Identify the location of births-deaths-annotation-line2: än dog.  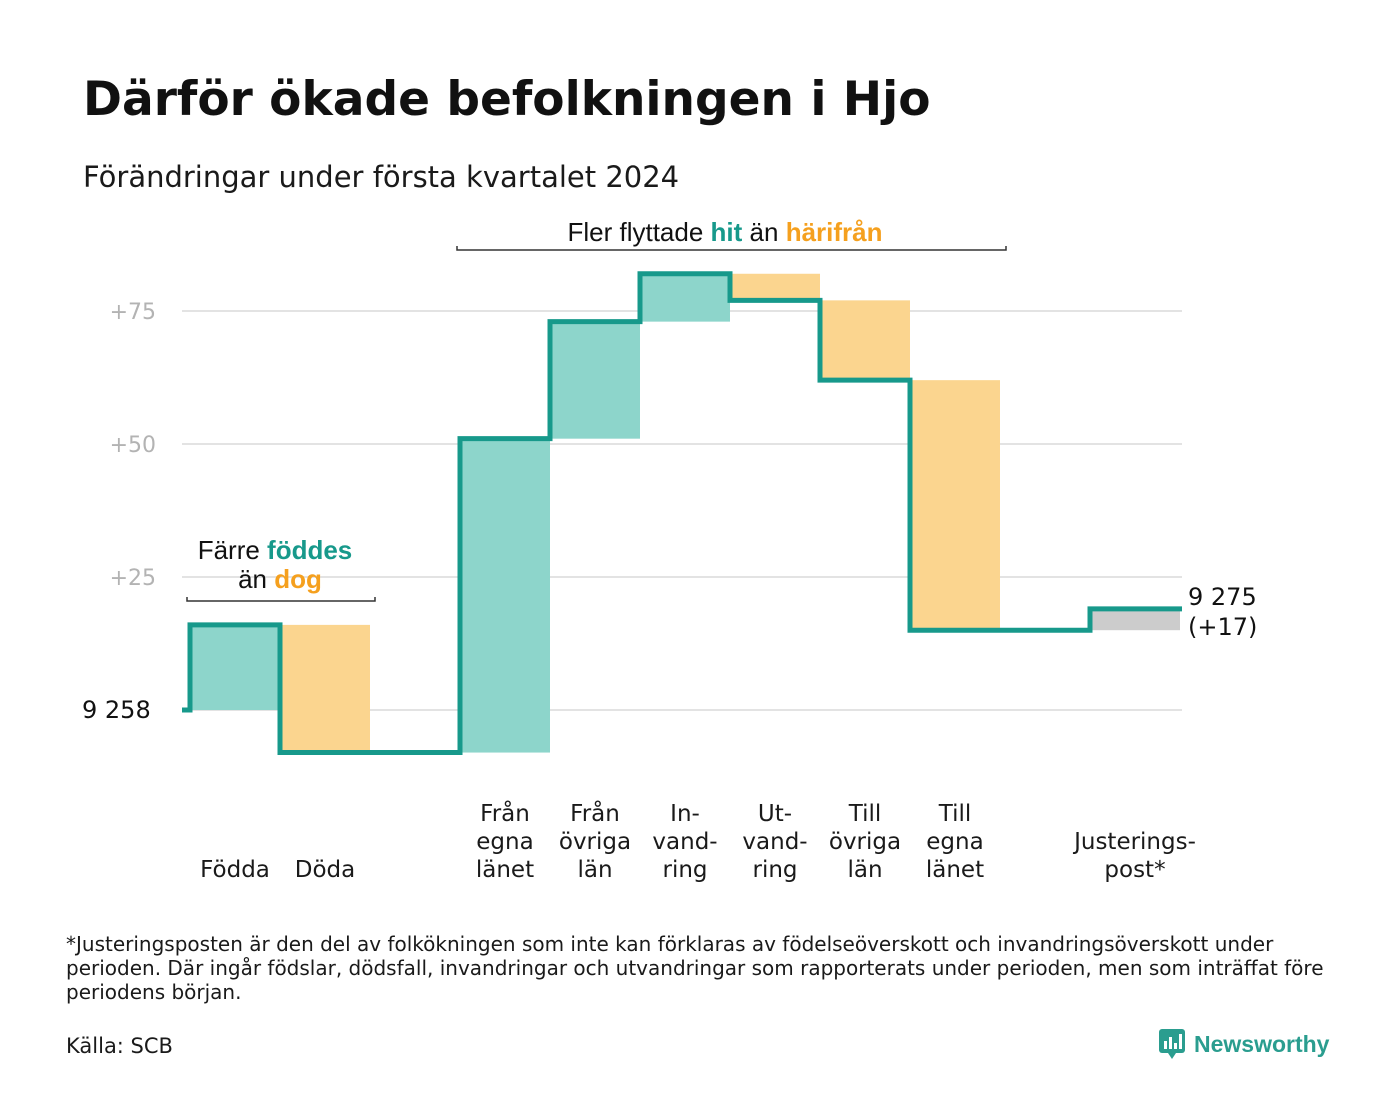
(280, 579).